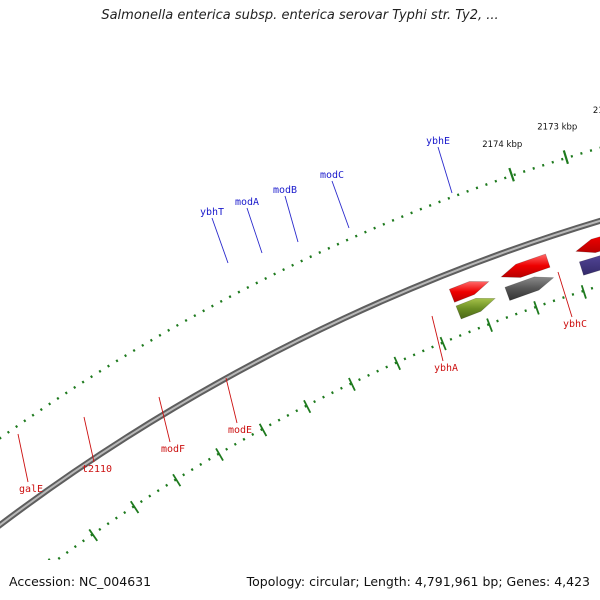 This screenshot has height=600, width=600. Describe the element at coordinates (437, 338) in the screenshot. I see `leader-line-ybhA` at that location.